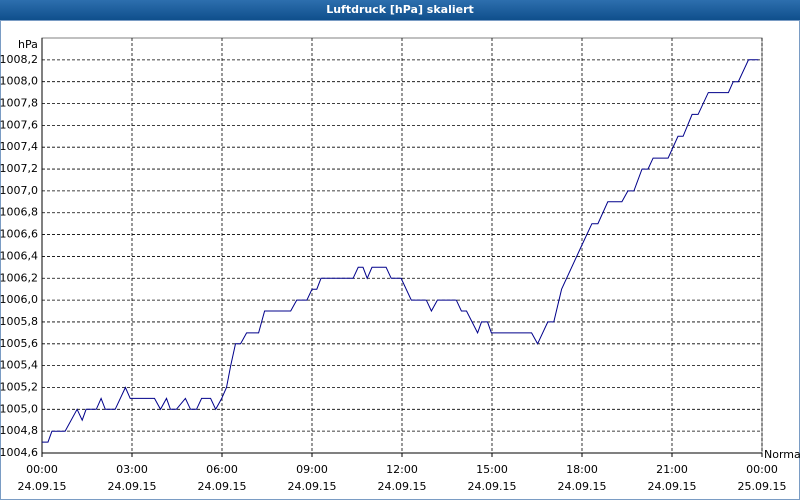 The width and height of the screenshot is (800, 500). I want to click on x-tick-label: 18:00 24.09.15, so click(582, 478).